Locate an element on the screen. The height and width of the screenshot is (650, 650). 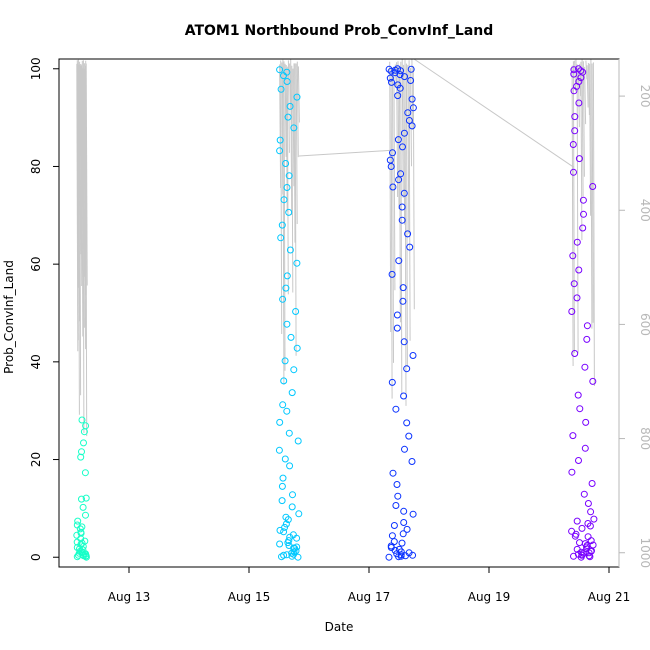
y-axis-label: Prob_ConvInf_Land is located at coordinates (9, 317).